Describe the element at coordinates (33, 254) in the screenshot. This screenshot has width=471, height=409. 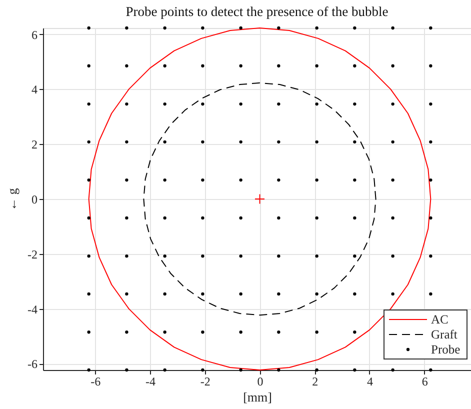
I see `y-tick-label: -2` at that location.